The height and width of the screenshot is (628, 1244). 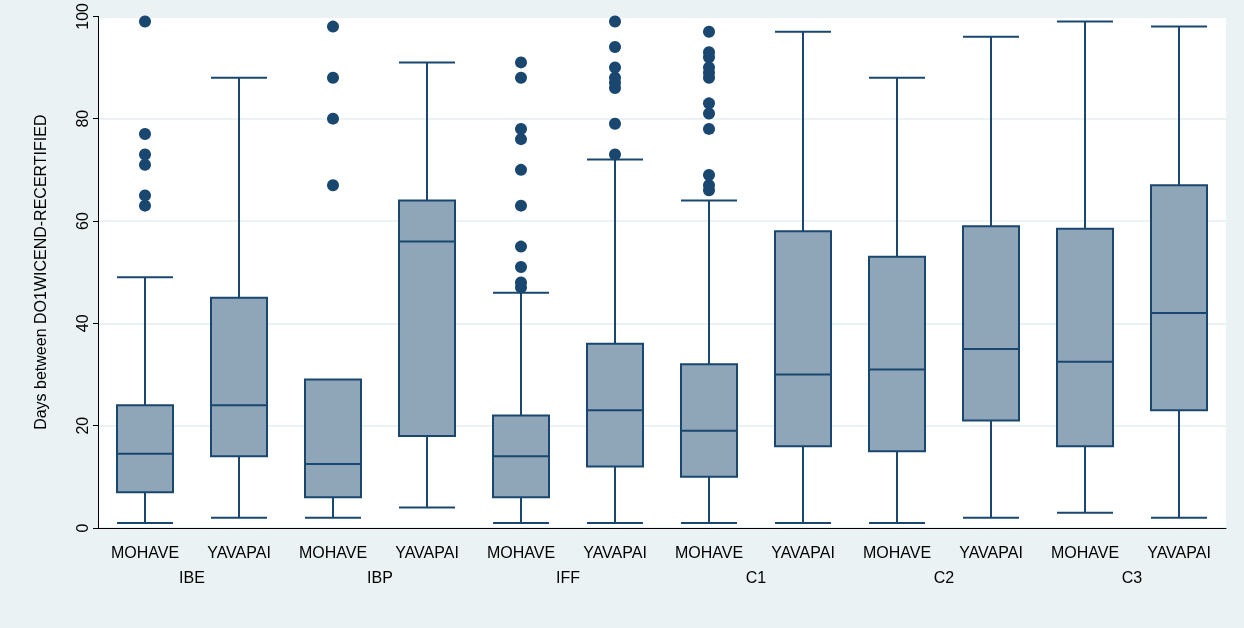 What do you see at coordinates (40, 272) in the screenshot?
I see `y-axis-title: Days between DO1WICEND-RECERTIFIED` at bounding box center [40, 272].